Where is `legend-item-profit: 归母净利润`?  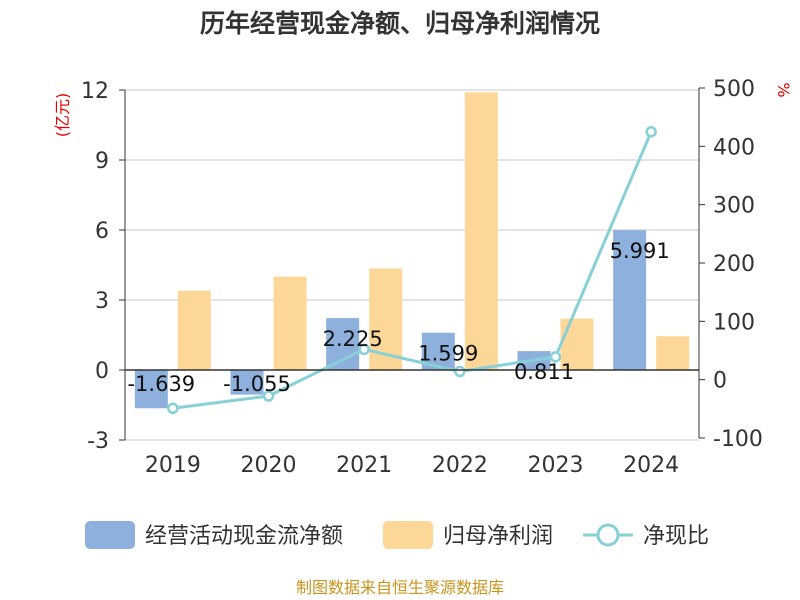
legend-item-profit: 归母净利润 is located at coordinates (468, 535).